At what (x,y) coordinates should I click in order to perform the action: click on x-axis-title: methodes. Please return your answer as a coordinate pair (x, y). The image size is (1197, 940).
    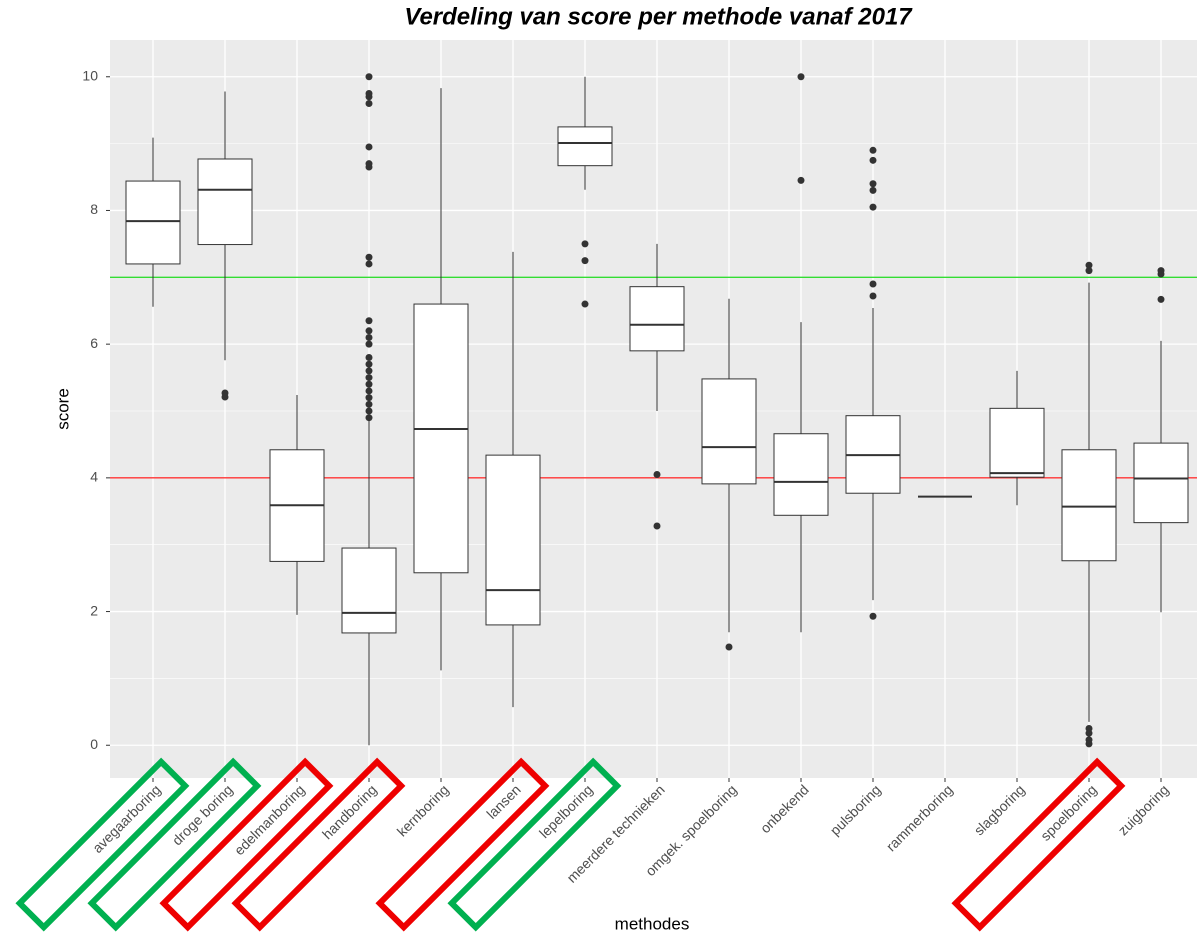
    Looking at the image, I should click on (652, 923).